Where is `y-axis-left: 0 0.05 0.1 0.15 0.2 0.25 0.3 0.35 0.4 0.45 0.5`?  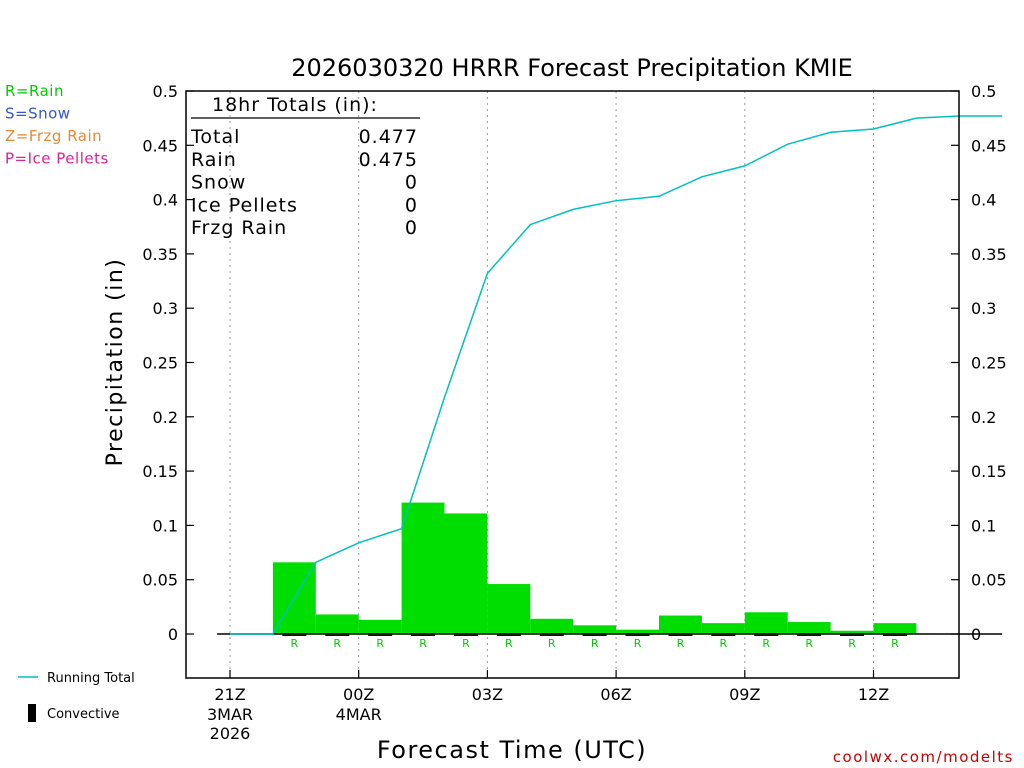
y-axis-left: 0 0.05 0.1 0.15 0.2 0.25 0.3 0.35 0.4 0.45 0.5 is located at coordinates (168, 363).